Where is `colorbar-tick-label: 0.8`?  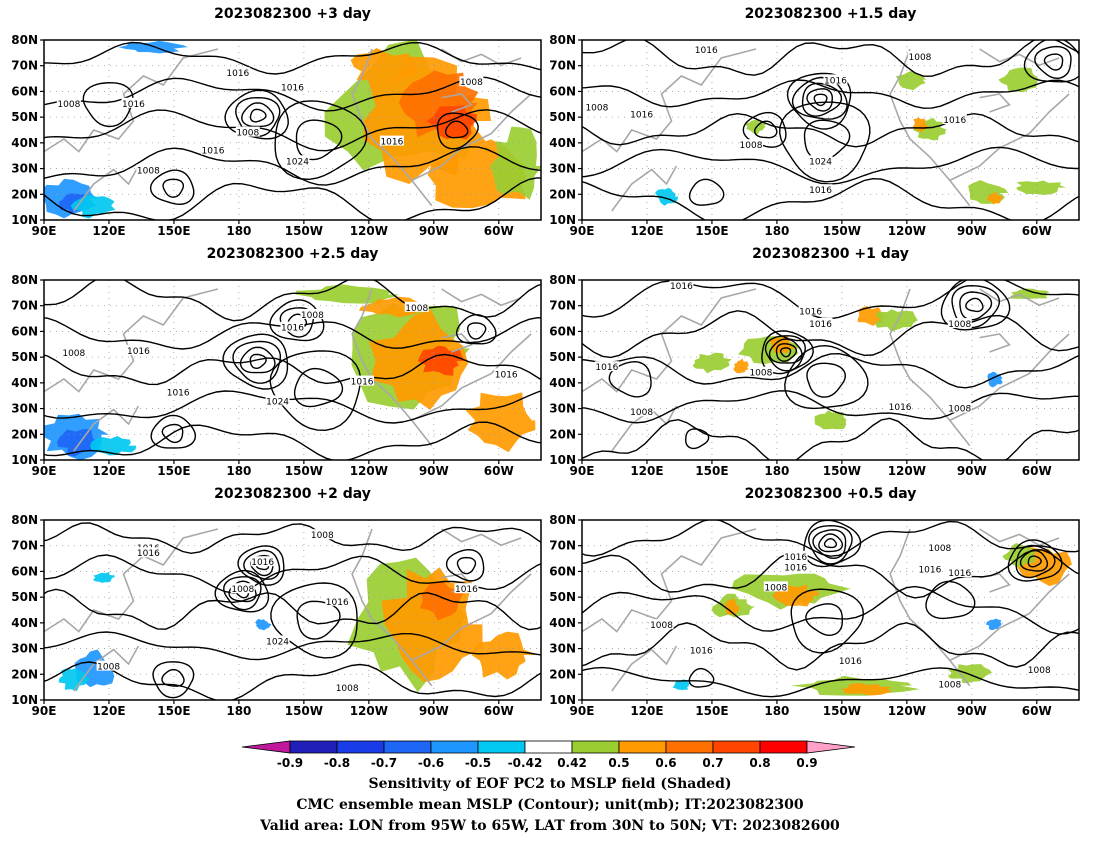
colorbar-tick-label: 0.8 is located at coordinates (759, 763).